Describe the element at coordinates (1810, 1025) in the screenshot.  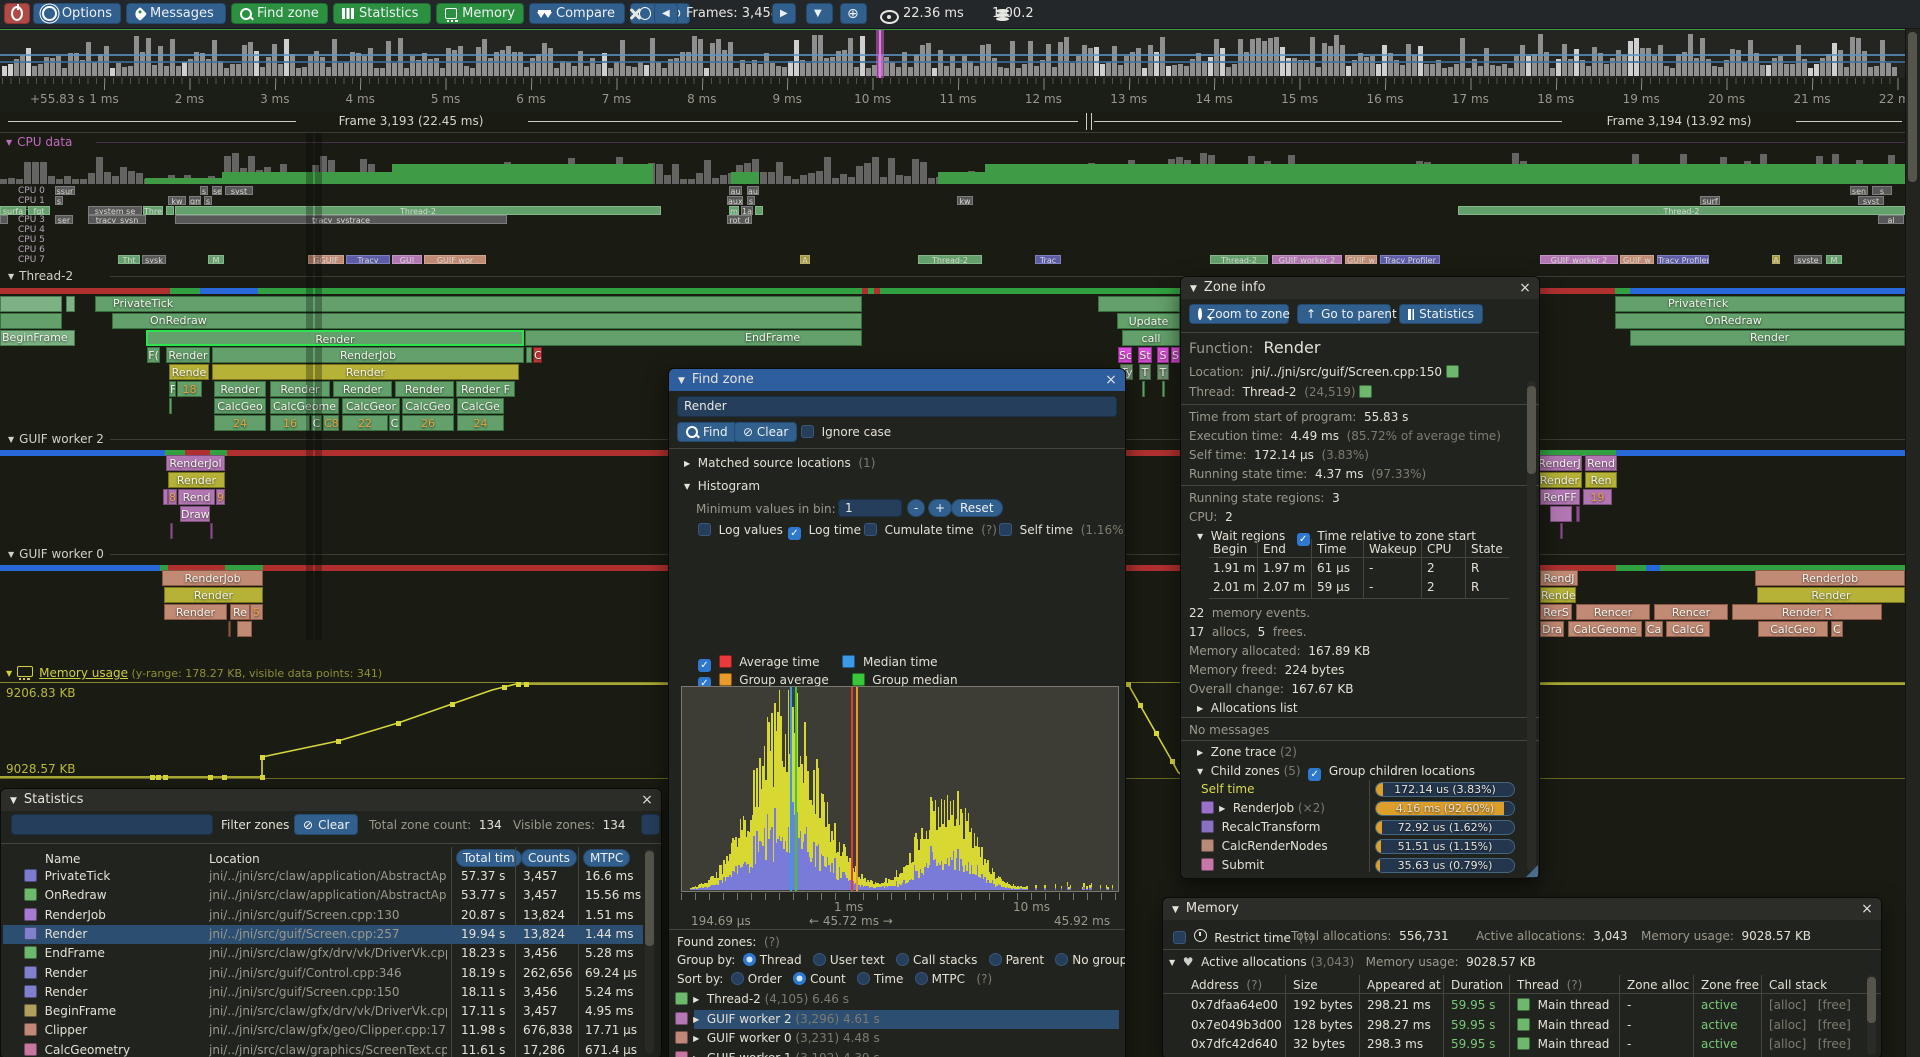
I see `alloc-callstack: [alloc] [free]` at that location.